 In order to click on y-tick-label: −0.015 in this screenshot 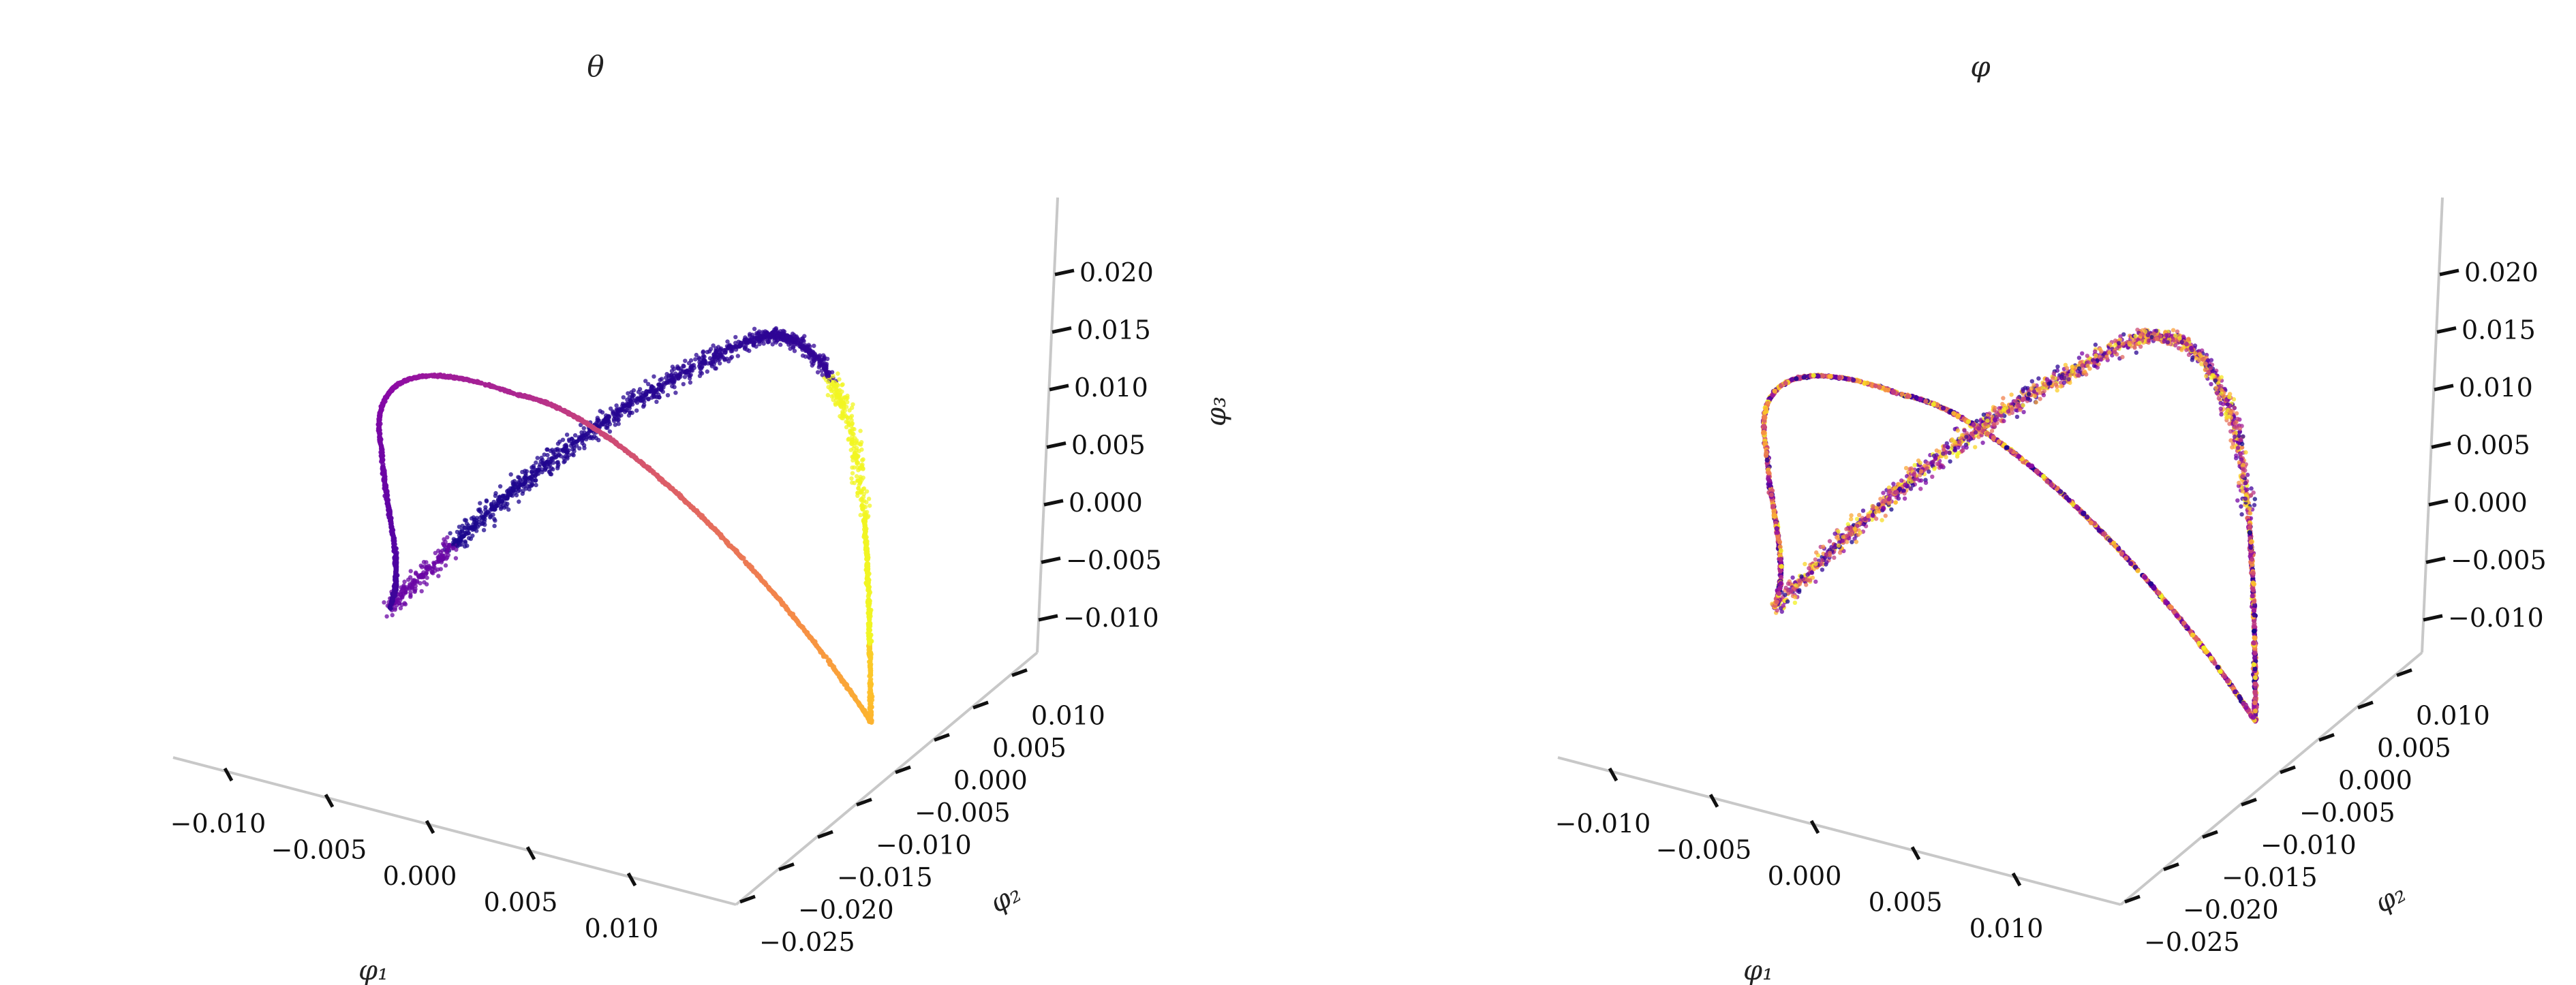, I will do `click(885, 877)`.